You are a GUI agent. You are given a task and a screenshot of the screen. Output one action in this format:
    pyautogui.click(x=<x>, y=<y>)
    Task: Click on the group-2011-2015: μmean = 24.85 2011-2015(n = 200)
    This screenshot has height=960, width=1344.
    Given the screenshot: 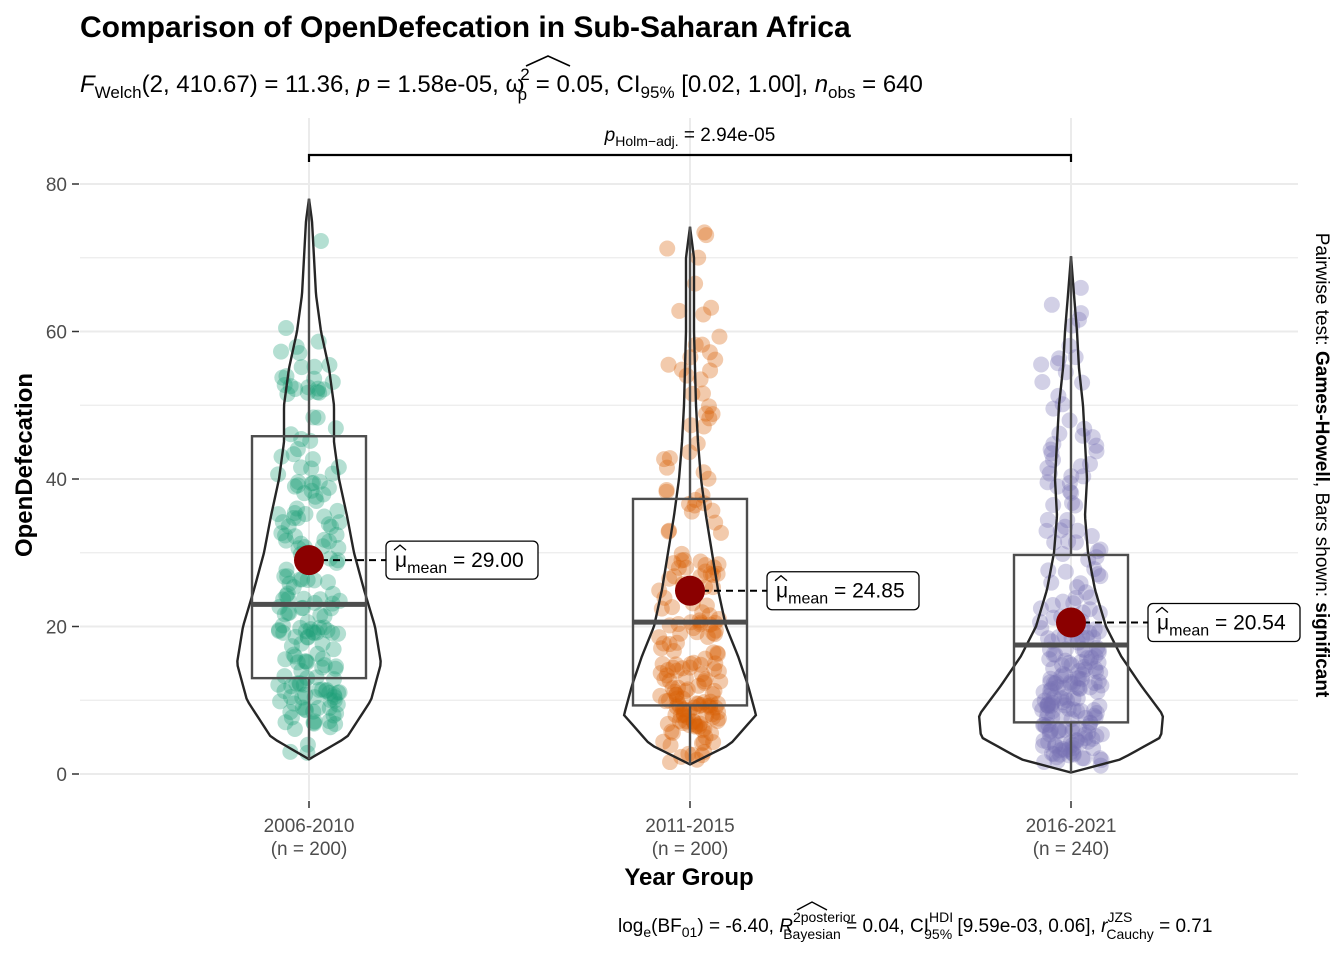 What is the action you would take?
    pyautogui.click(x=771, y=542)
    